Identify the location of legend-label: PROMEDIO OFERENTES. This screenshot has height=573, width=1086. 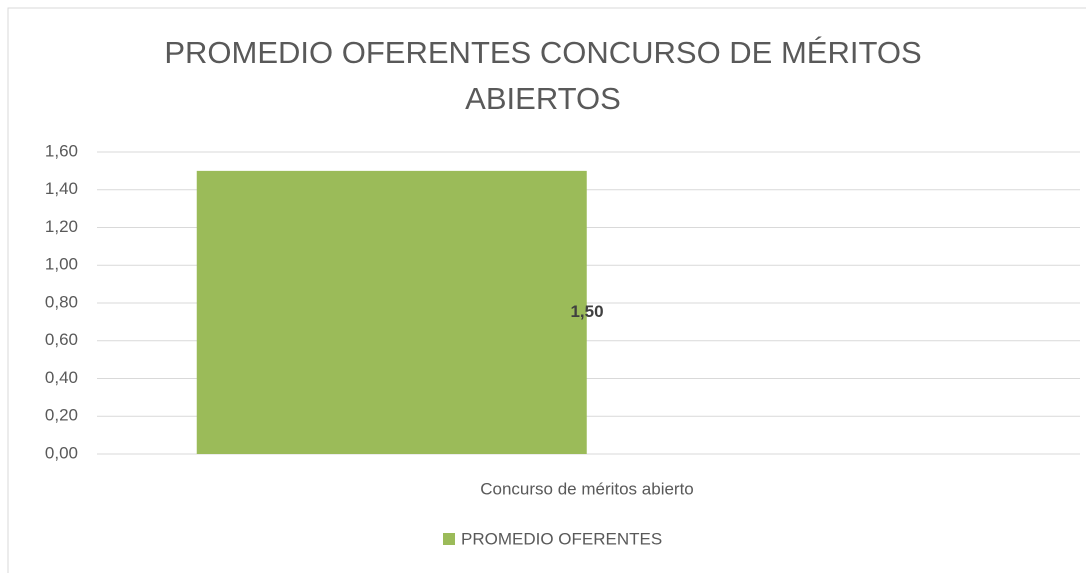
(561, 538).